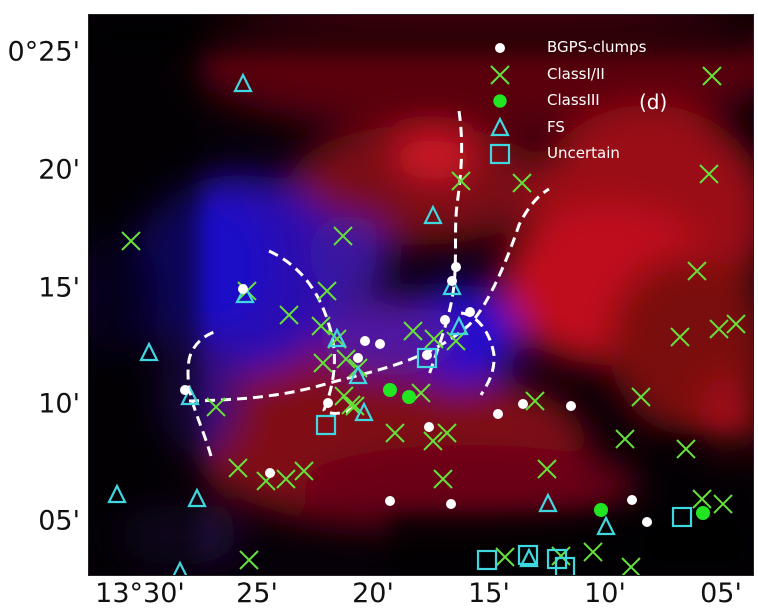  I want to click on legend-label: ClassI/II, so click(576, 73).